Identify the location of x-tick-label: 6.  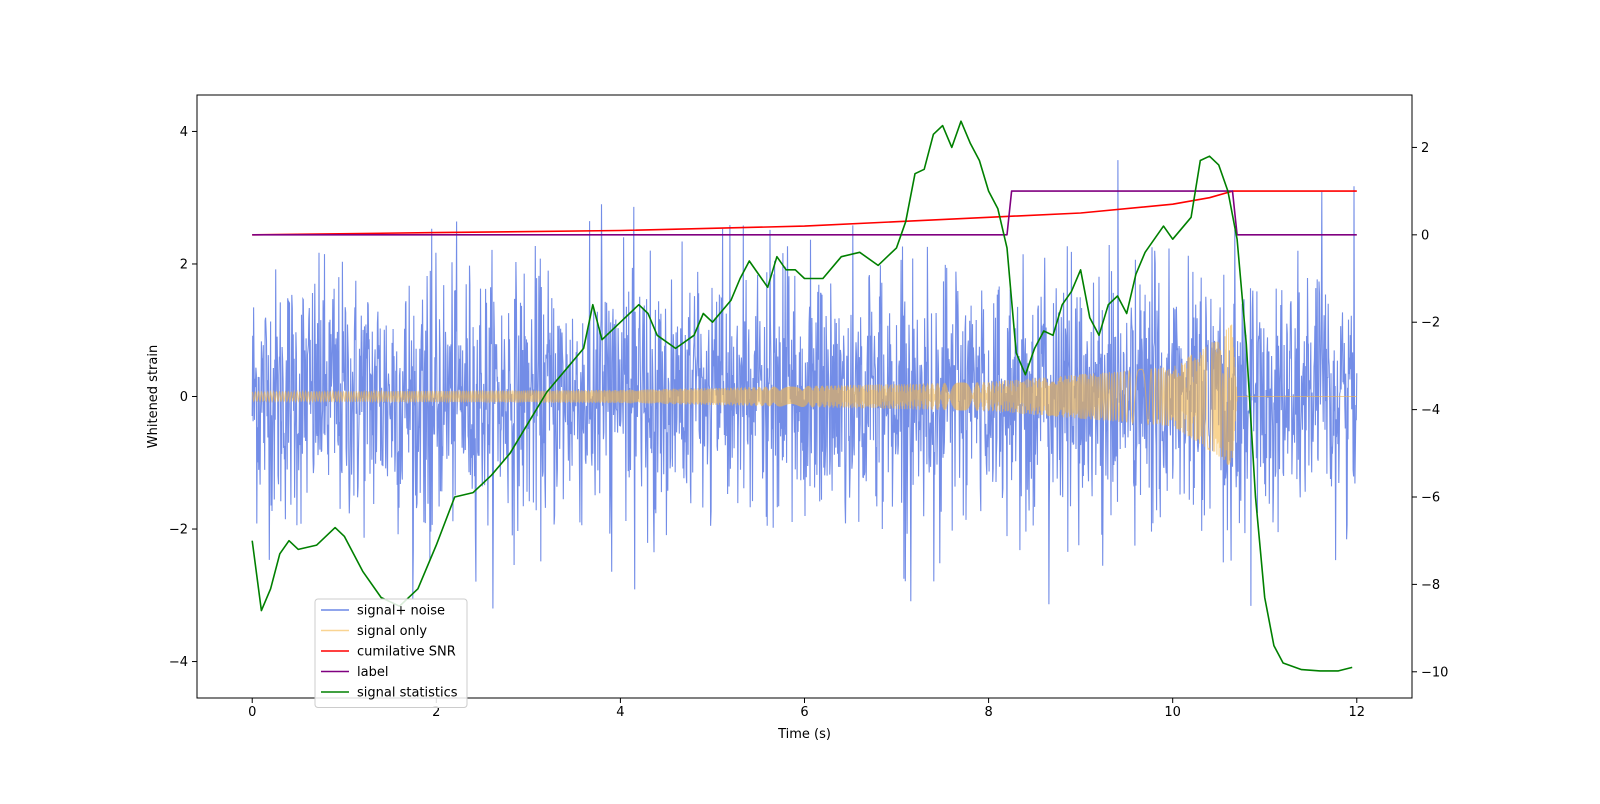
(804, 712).